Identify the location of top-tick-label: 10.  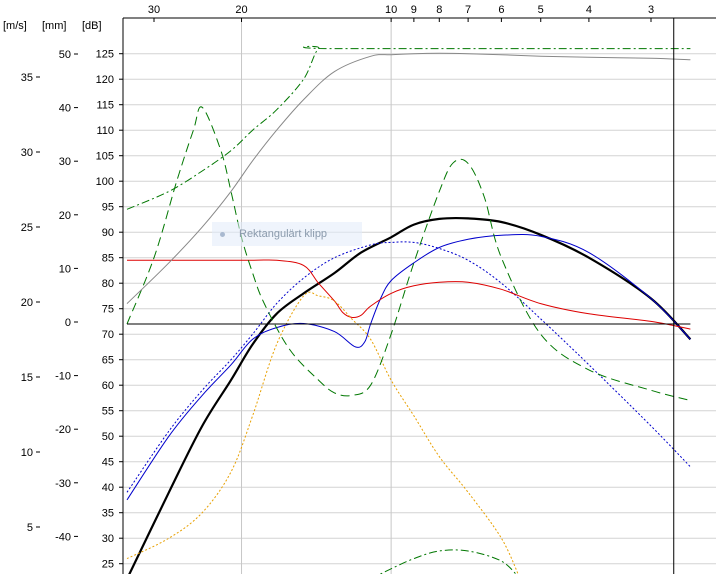
(391, 10).